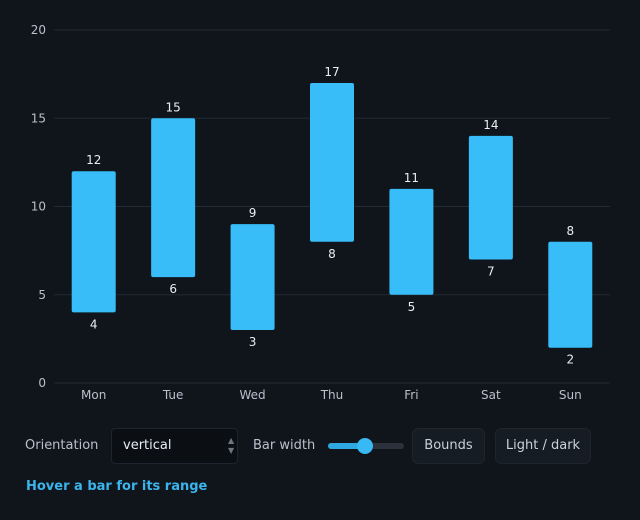  Describe the element at coordinates (173, 289) in the screenshot. I see `bar-min-label: 6` at that location.